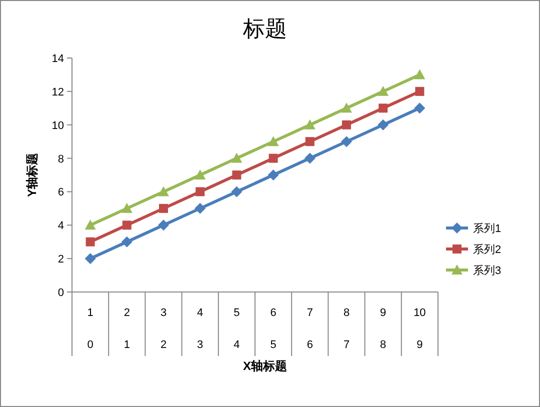 The height and width of the screenshot is (407, 540). I want to click on y-tick-label: 12, so click(58, 92).